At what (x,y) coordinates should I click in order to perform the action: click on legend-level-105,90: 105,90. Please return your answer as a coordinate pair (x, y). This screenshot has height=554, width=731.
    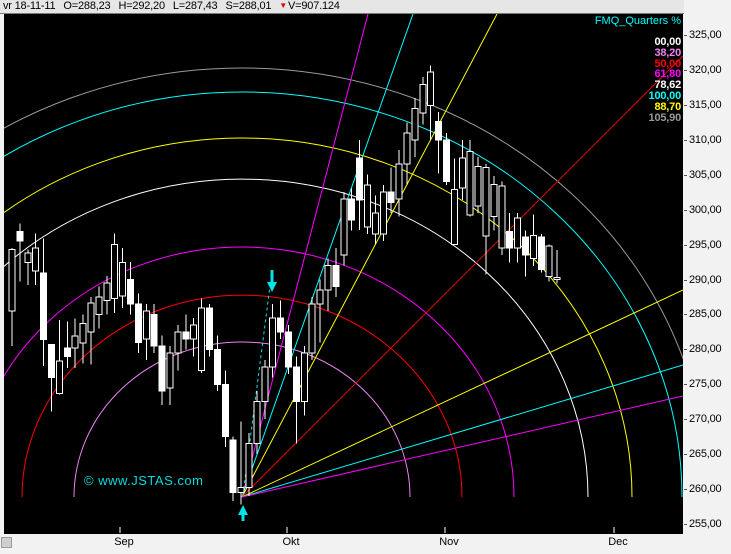
    Looking at the image, I should click on (665, 117).